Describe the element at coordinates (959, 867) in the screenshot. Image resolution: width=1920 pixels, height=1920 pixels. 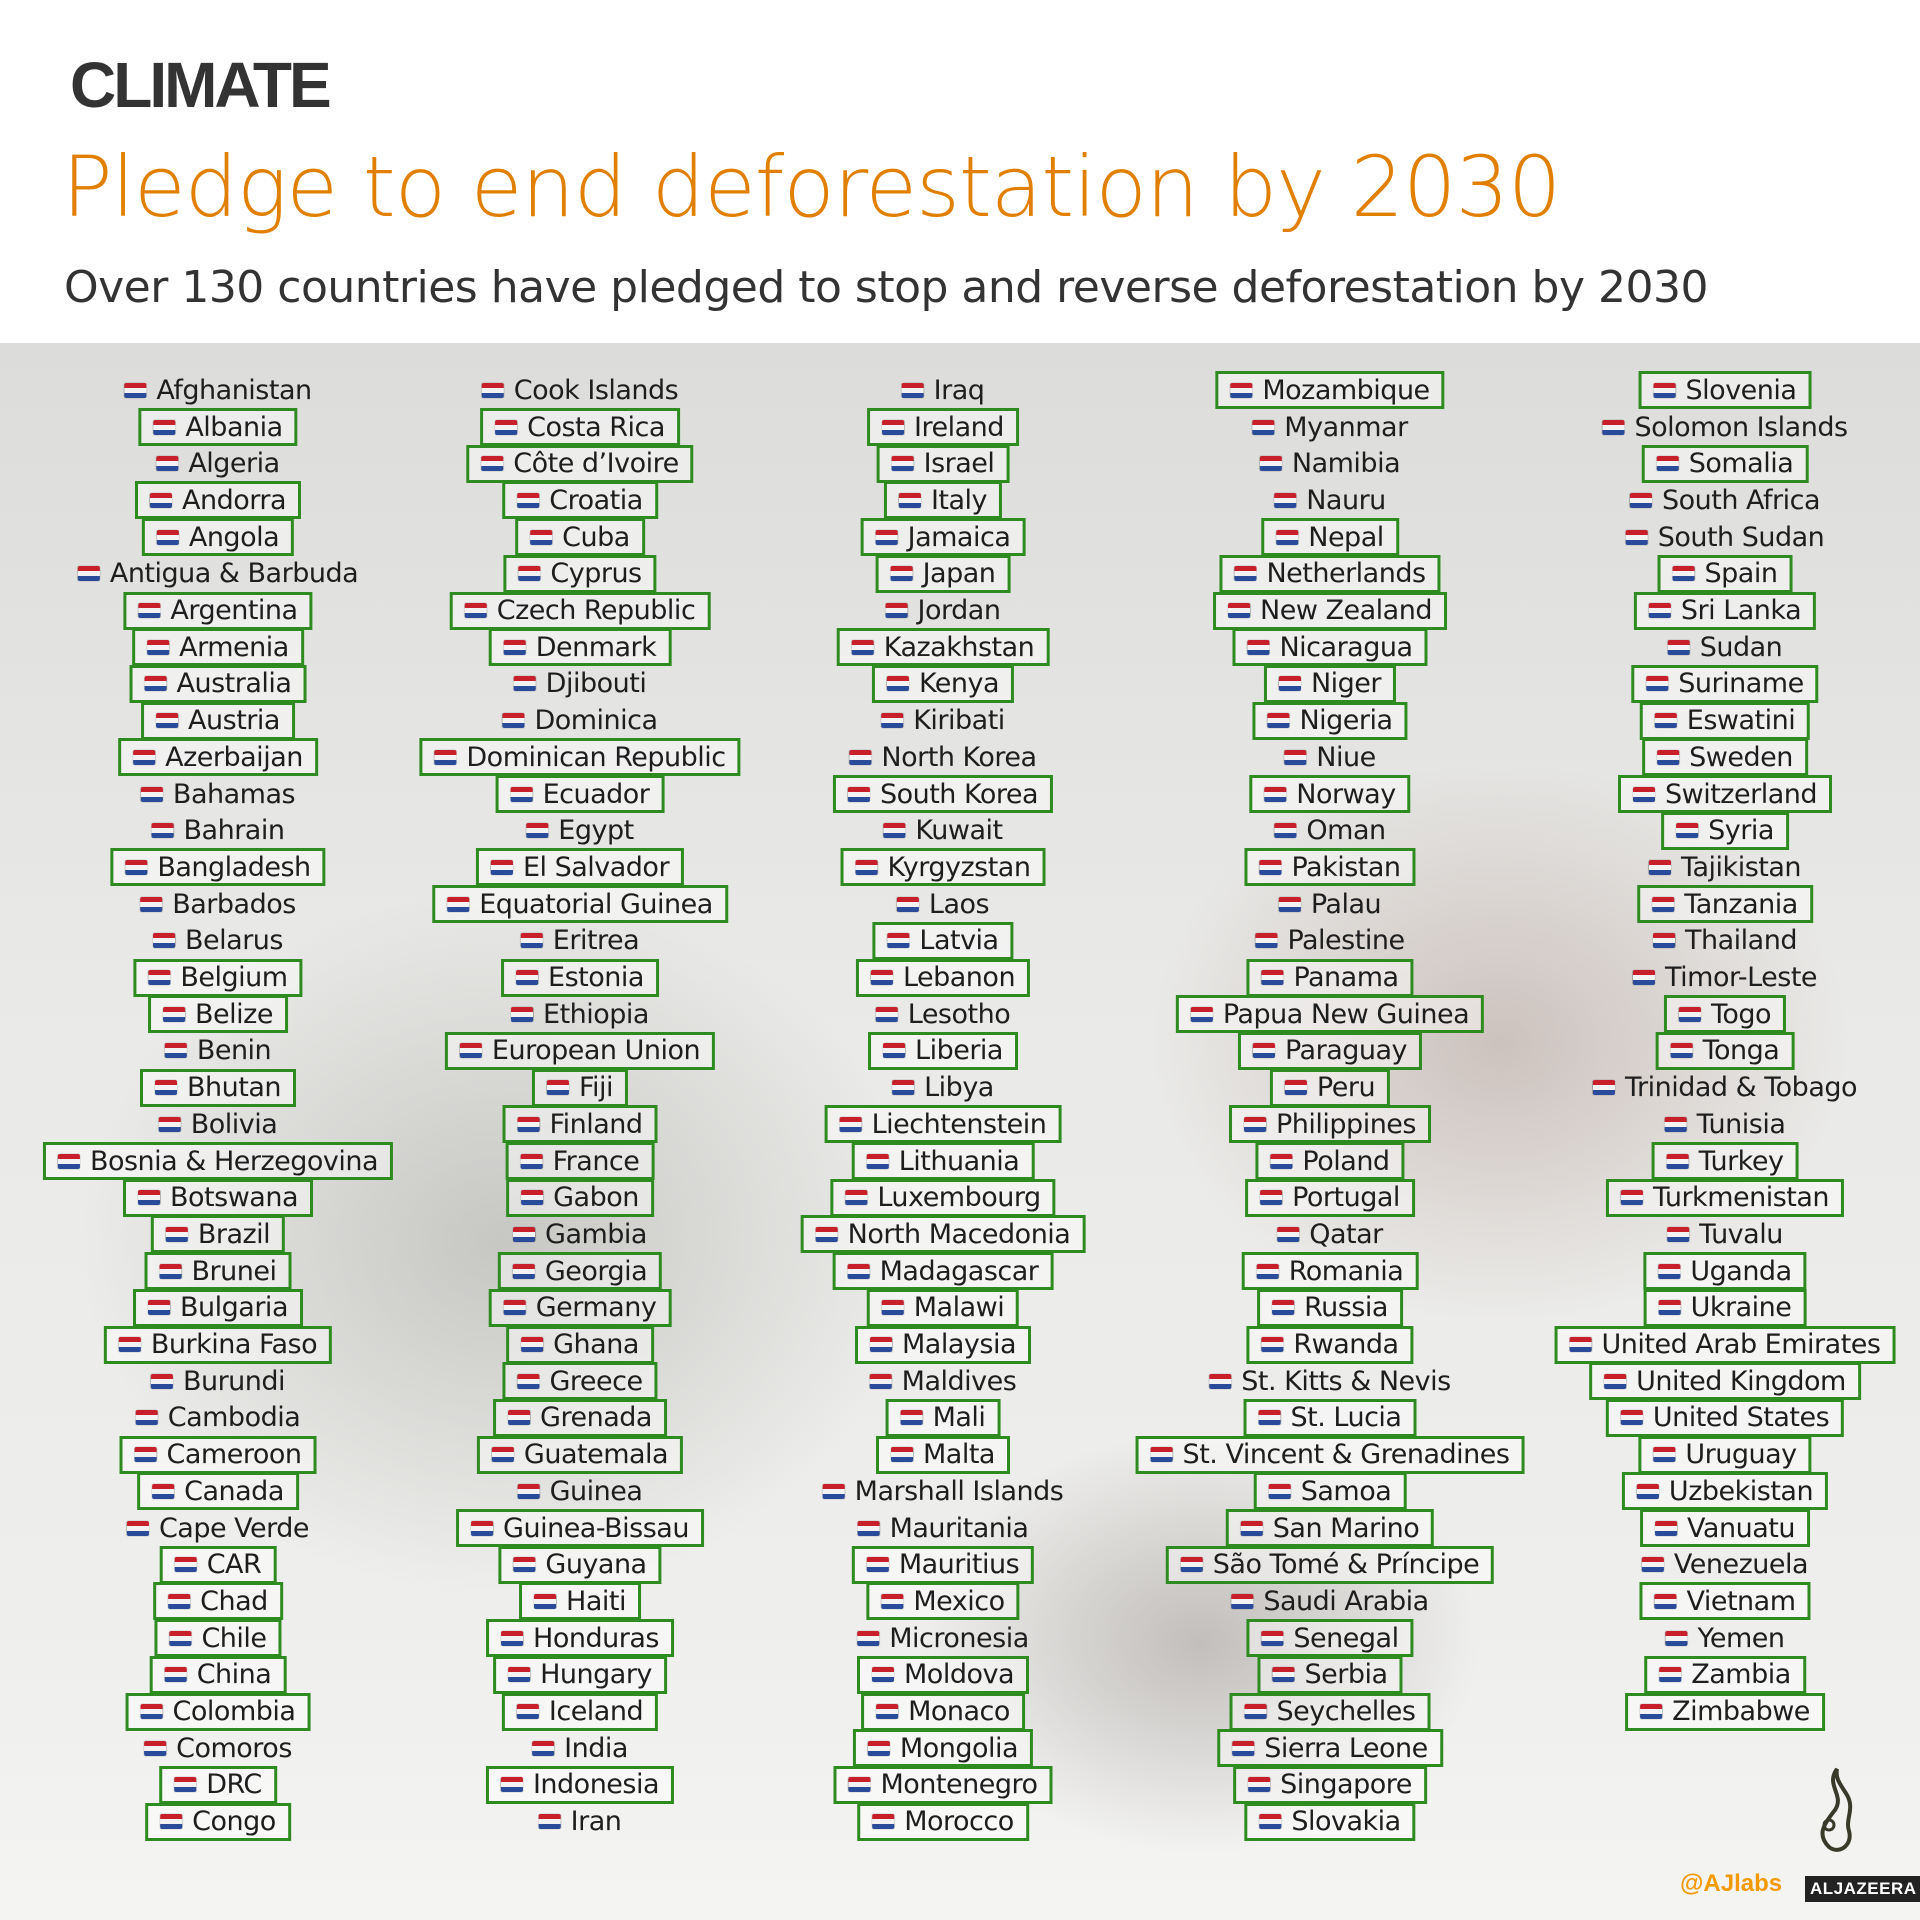
I see `country-name: Kyrgyzstan` at that location.